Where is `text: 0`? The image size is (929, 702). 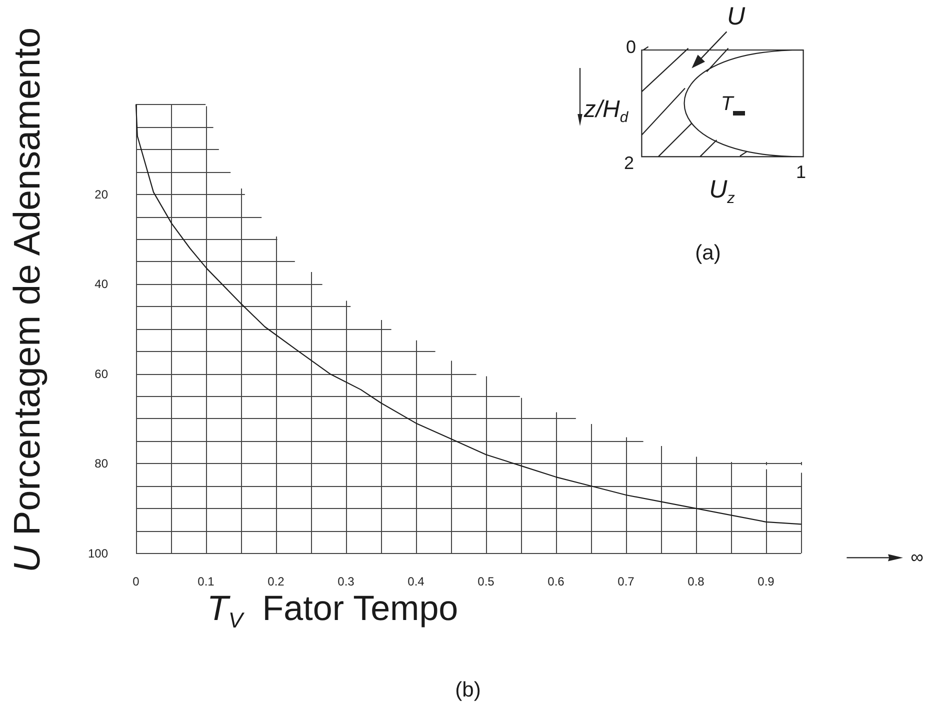 text: 0 is located at coordinates (631, 47).